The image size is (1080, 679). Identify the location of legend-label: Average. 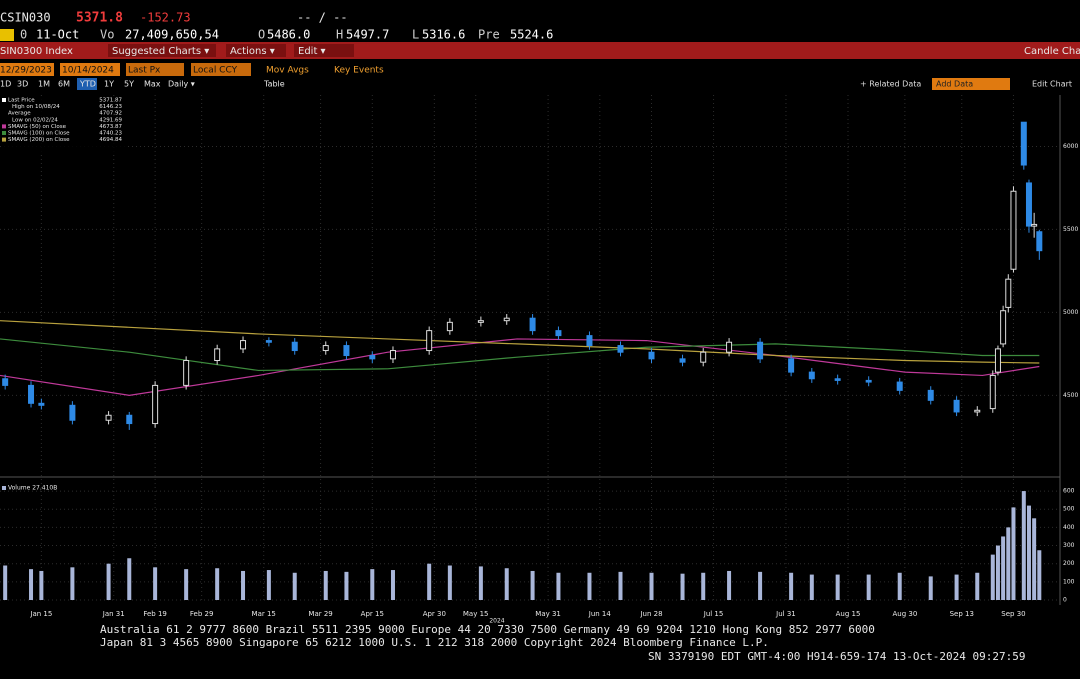
(19, 114).